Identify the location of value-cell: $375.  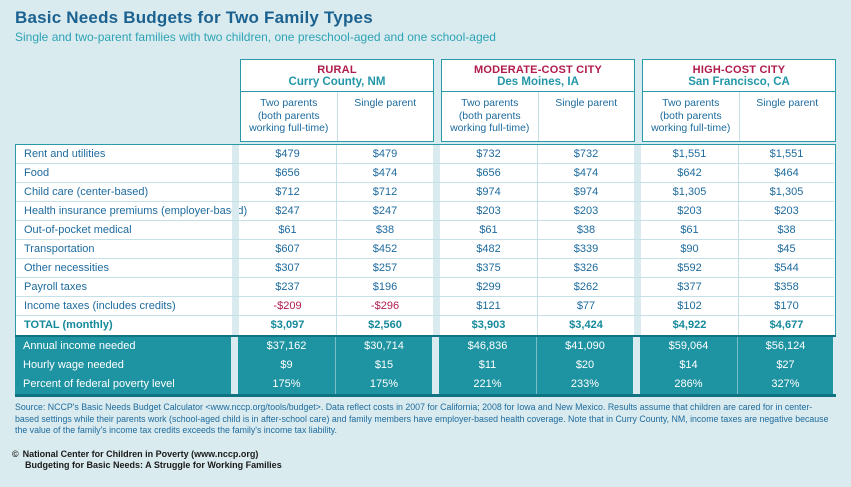
(488, 268).